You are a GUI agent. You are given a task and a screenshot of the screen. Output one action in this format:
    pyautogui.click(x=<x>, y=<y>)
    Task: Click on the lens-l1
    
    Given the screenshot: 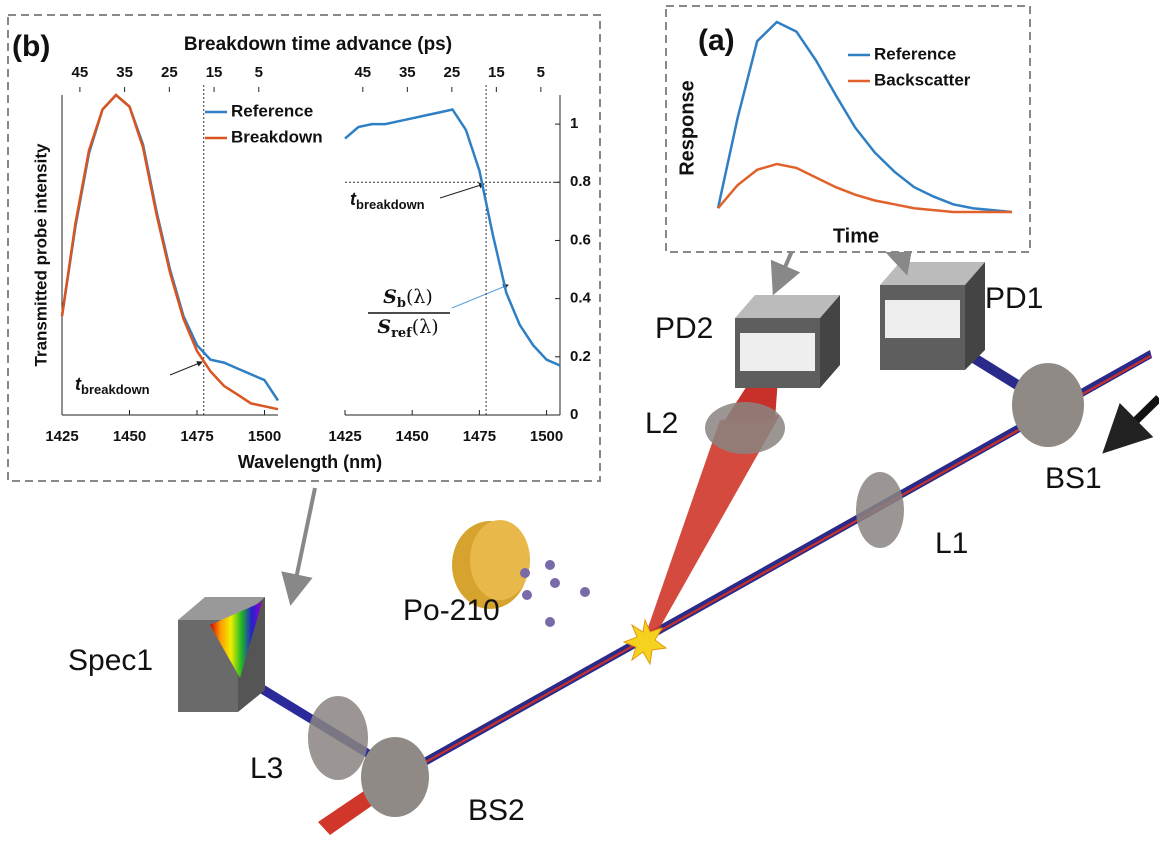 What is the action you would take?
    pyautogui.click(x=880, y=510)
    